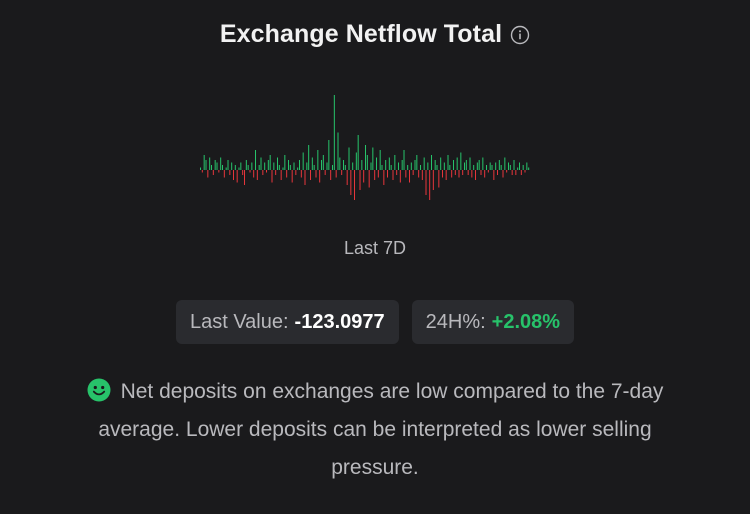 Image resolution: width=750 pixels, height=514 pixels. What do you see at coordinates (287, 322) in the screenshot?
I see `last-value-badge: Last Value: -123.0977` at bounding box center [287, 322].